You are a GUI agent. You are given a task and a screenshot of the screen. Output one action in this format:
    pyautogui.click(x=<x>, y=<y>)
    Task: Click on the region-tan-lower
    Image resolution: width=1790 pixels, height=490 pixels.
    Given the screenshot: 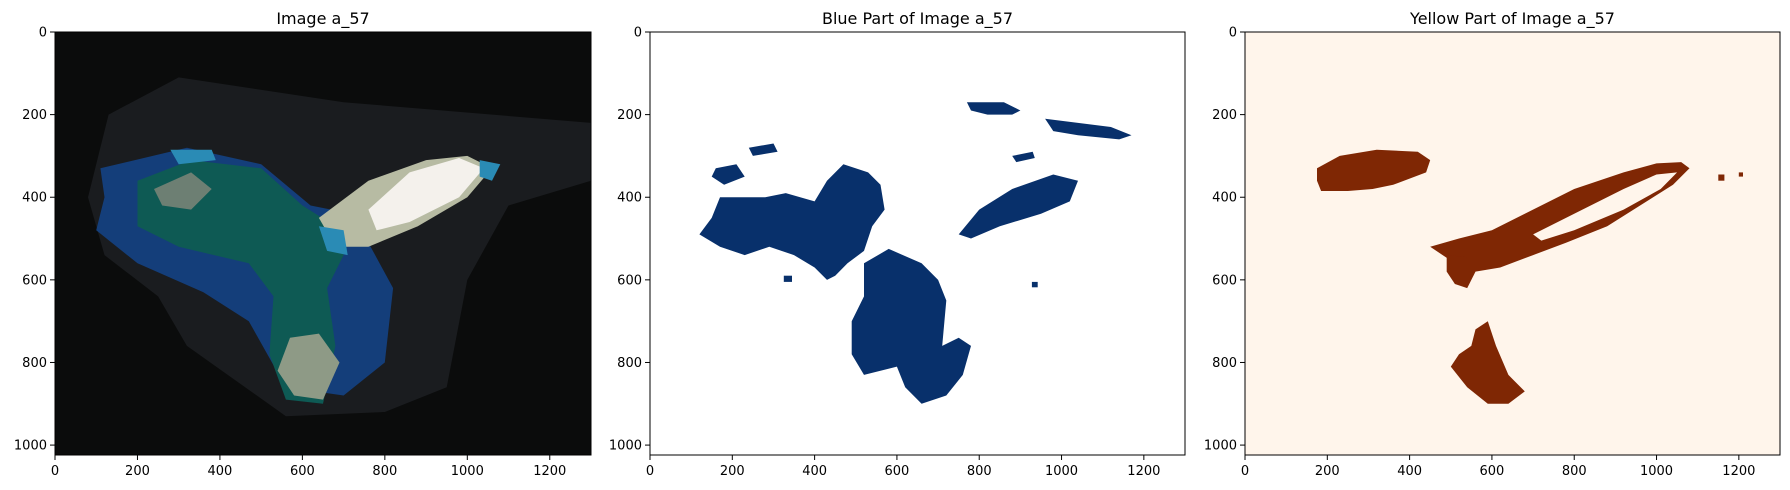 What is the action you would take?
    pyautogui.click(x=308, y=366)
    